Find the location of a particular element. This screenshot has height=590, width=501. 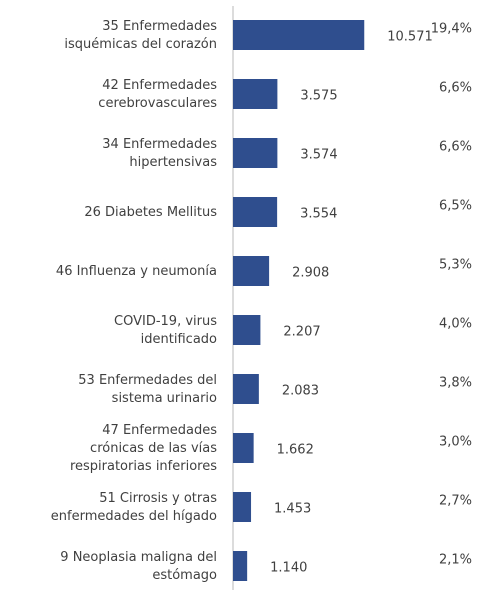

value-label: 2.908 is located at coordinates (310, 273).